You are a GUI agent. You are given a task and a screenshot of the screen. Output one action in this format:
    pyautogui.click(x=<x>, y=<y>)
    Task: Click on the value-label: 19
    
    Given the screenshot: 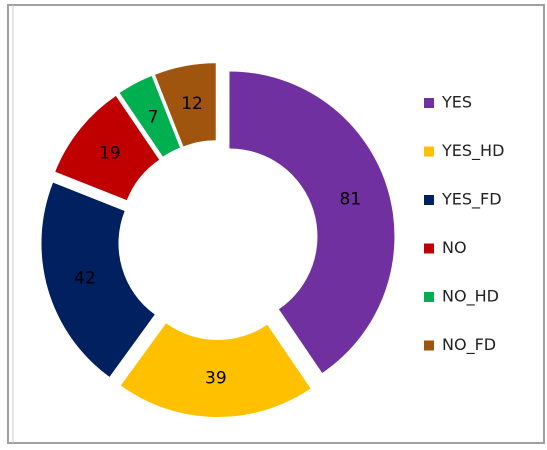 What is the action you would take?
    pyautogui.click(x=110, y=153)
    